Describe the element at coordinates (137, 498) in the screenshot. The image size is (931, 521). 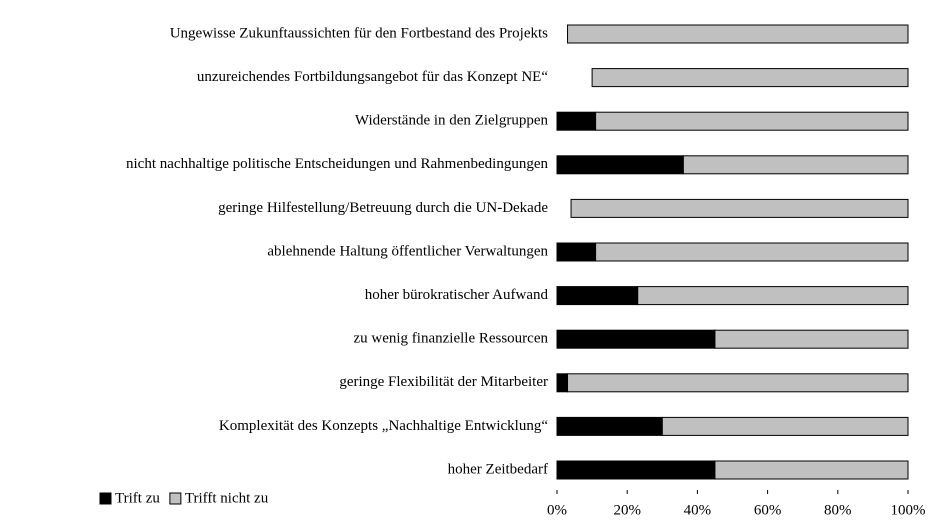
I see `legend-label: Trift zu` at that location.